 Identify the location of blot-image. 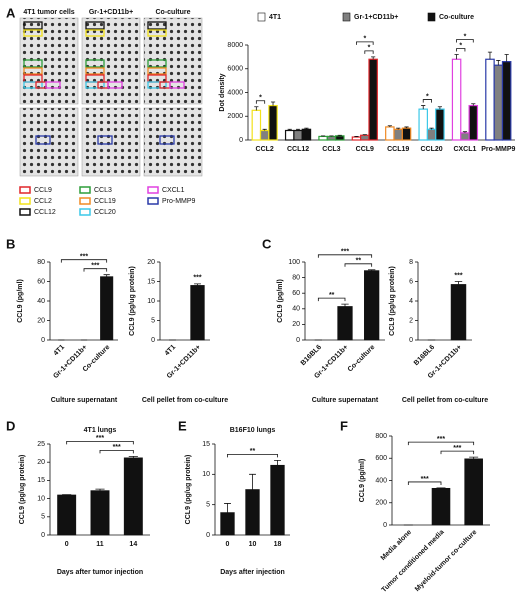
(111, 61).